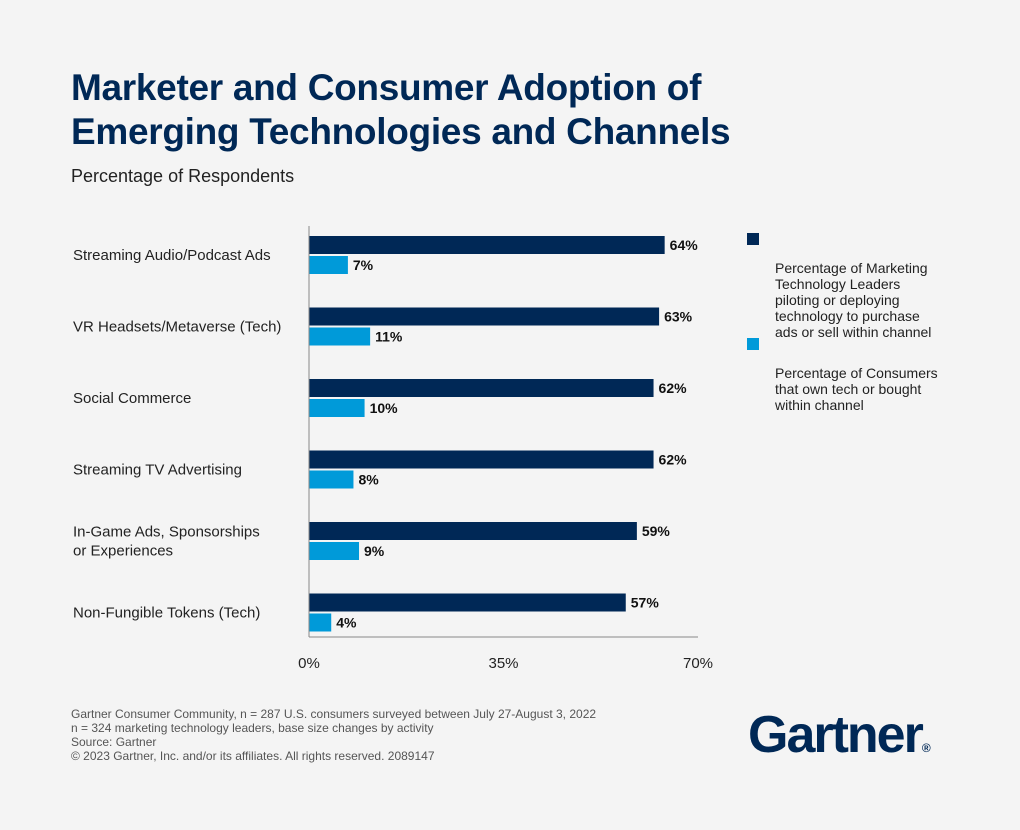  Describe the element at coordinates (346, 623) in the screenshot. I see `data-label: 4%` at that location.